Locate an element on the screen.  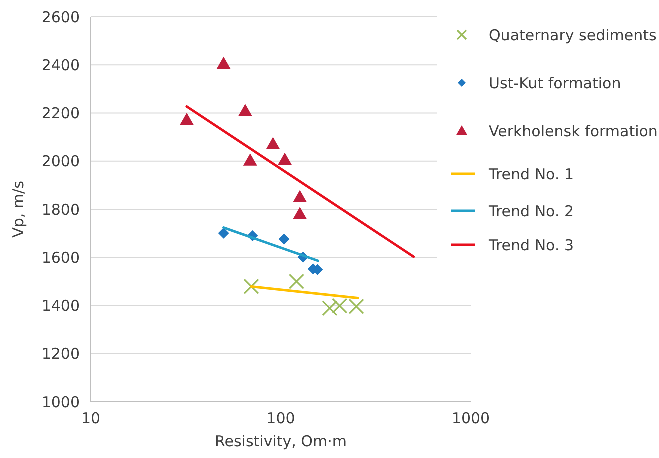
y-tick-label: 1200 is located at coordinates (61, 354).